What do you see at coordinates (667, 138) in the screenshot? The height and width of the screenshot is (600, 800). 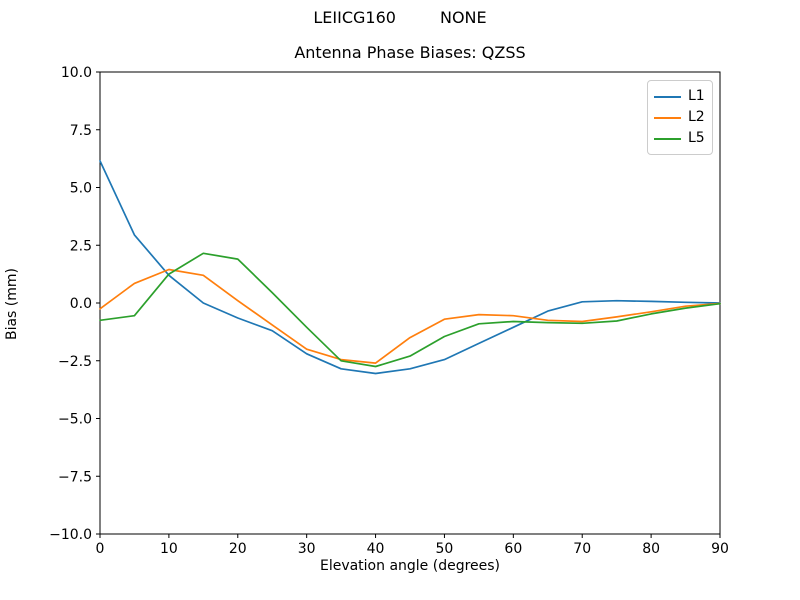 I see `l5-line-swatch` at bounding box center [667, 138].